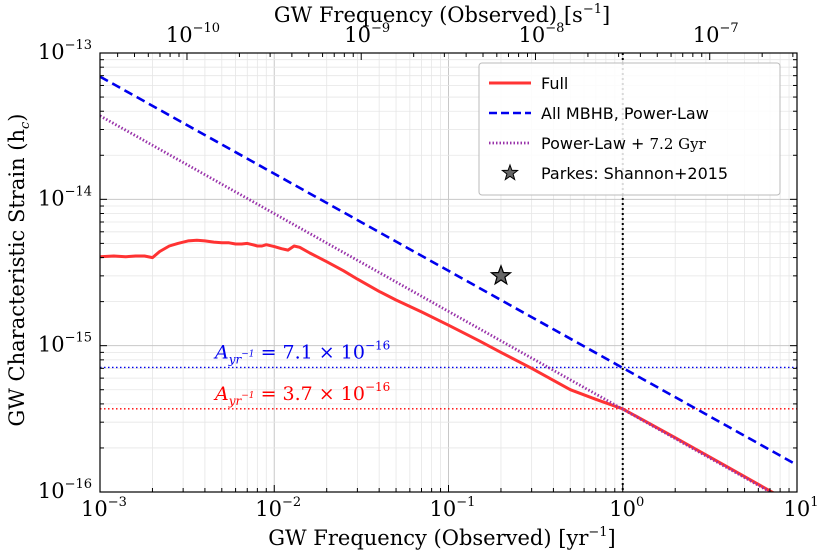 This screenshot has height=554, width=830. What do you see at coordinates (800, 508) in the screenshot?
I see `x-tick-label: 10¹` at bounding box center [800, 508].